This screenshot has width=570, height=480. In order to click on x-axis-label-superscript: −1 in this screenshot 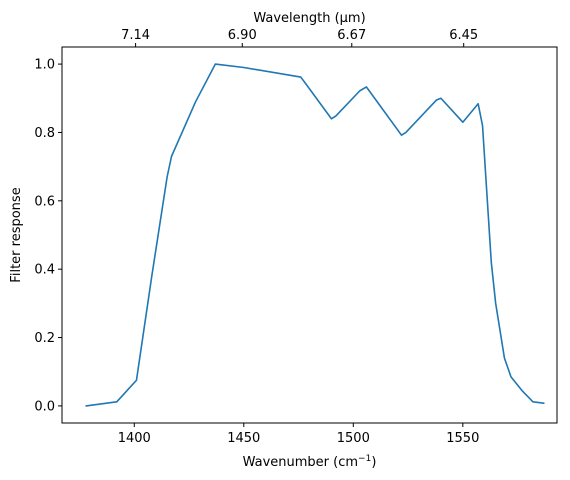, I will do `click(364, 459)`.